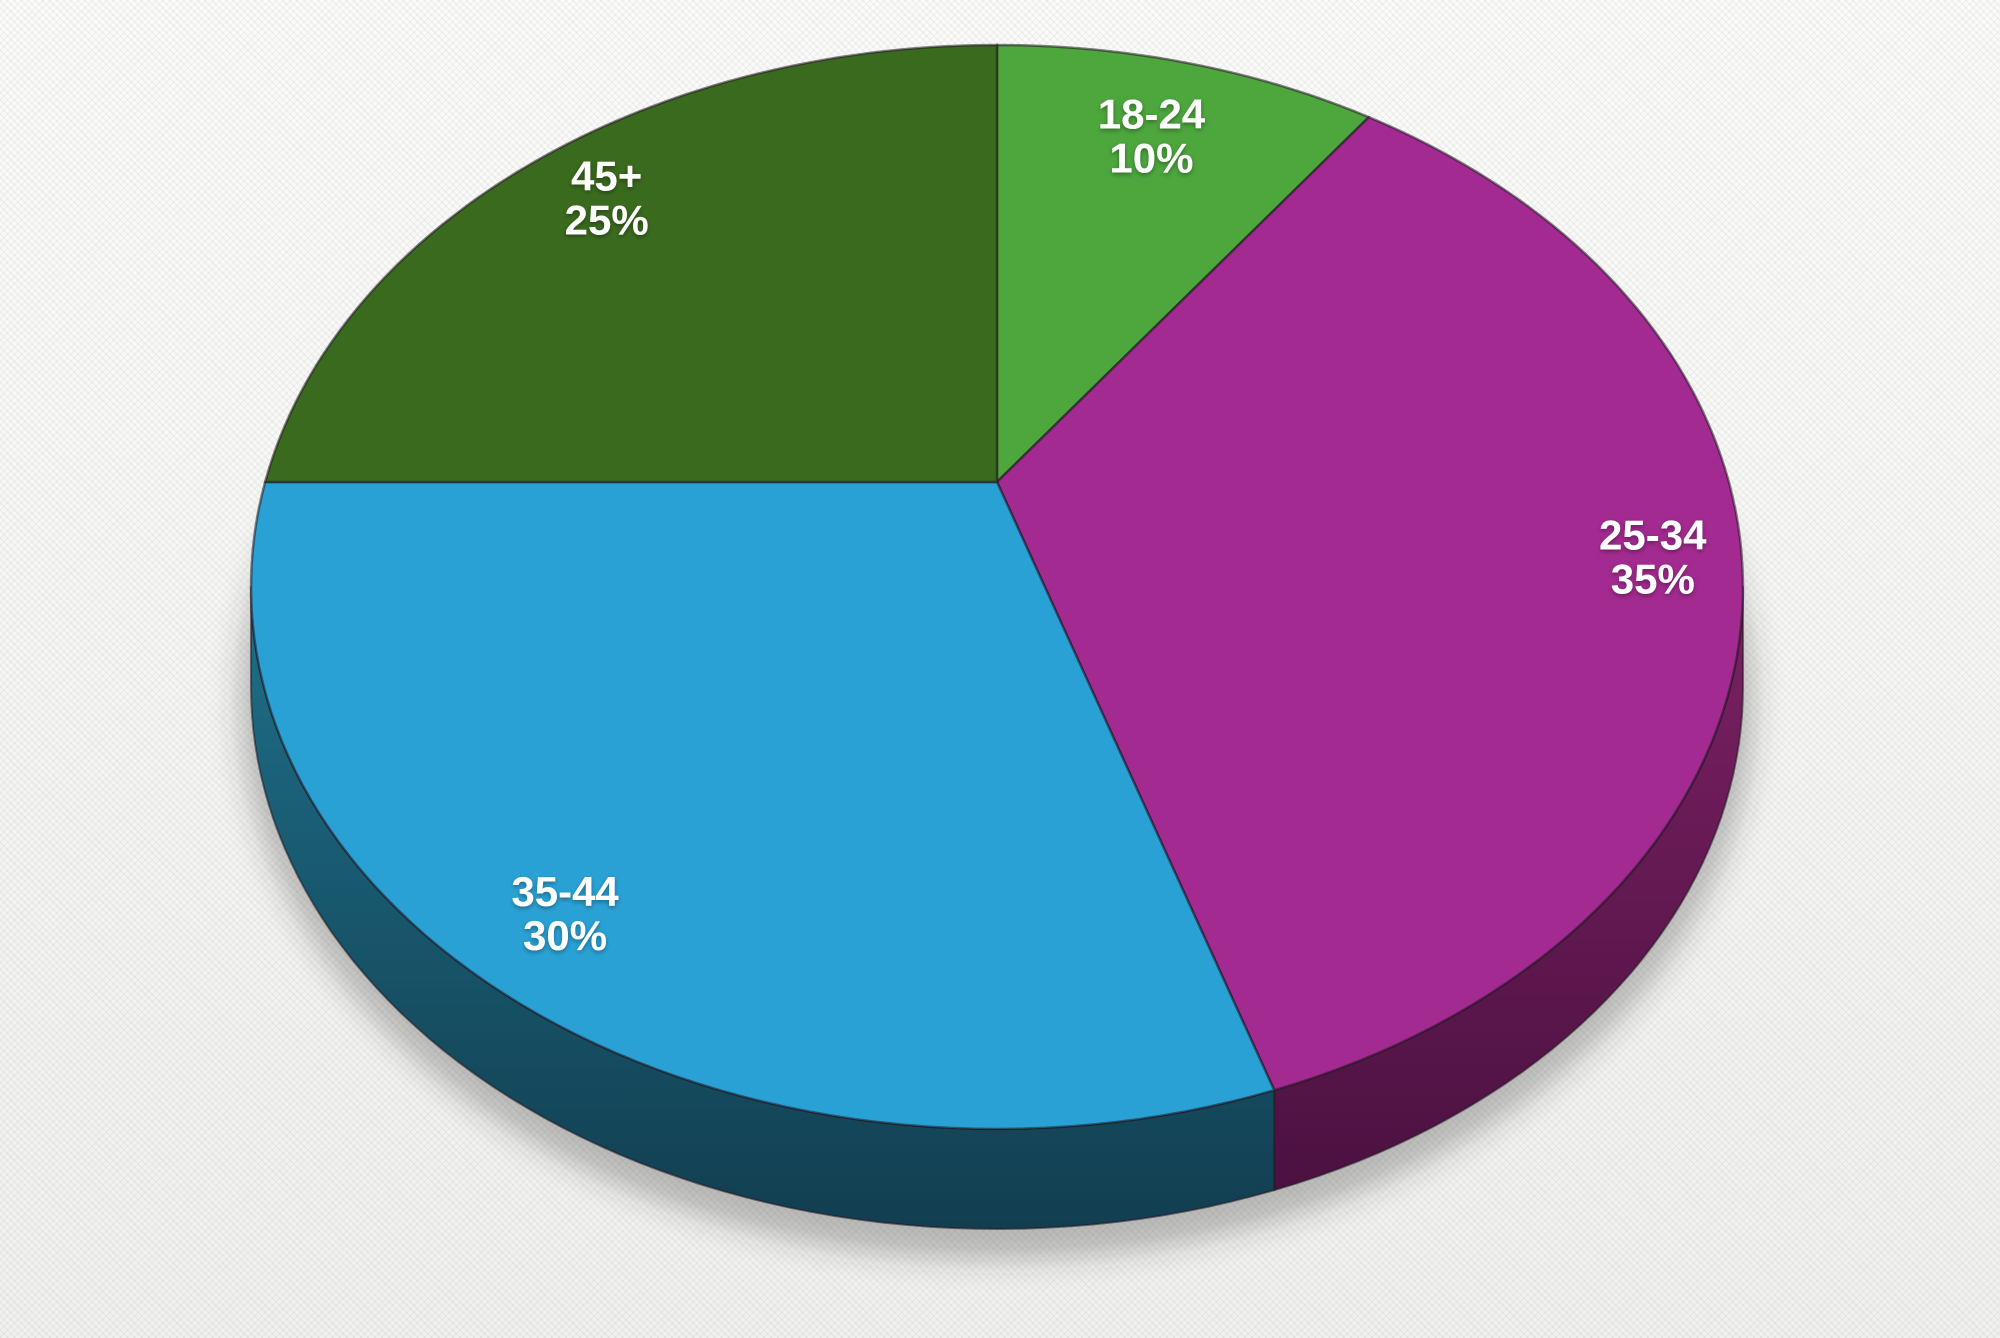  I want to click on slice-label-35-44: 35-44 30%, so click(565, 913).